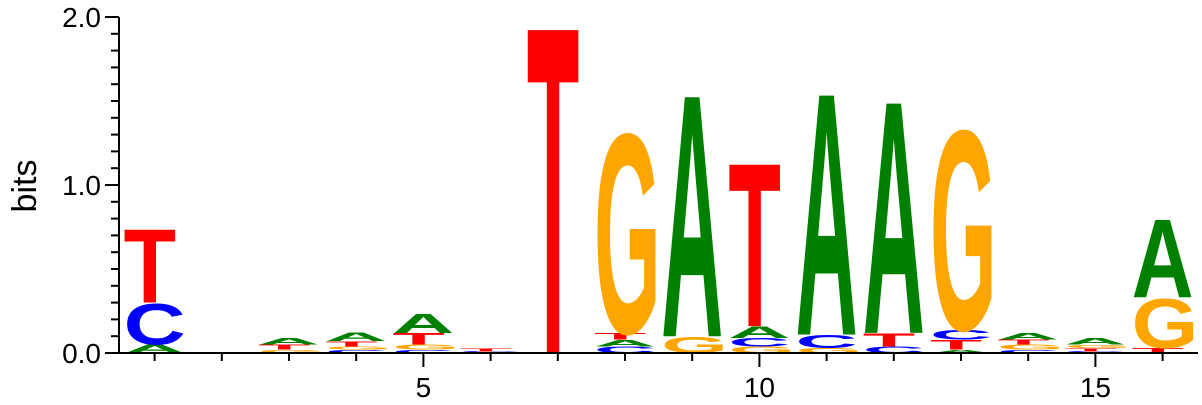  What do you see at coordinates (81, 17) in the screenshot?
I see `y-tick-label: 2.0` at bounding box center [81, 17].